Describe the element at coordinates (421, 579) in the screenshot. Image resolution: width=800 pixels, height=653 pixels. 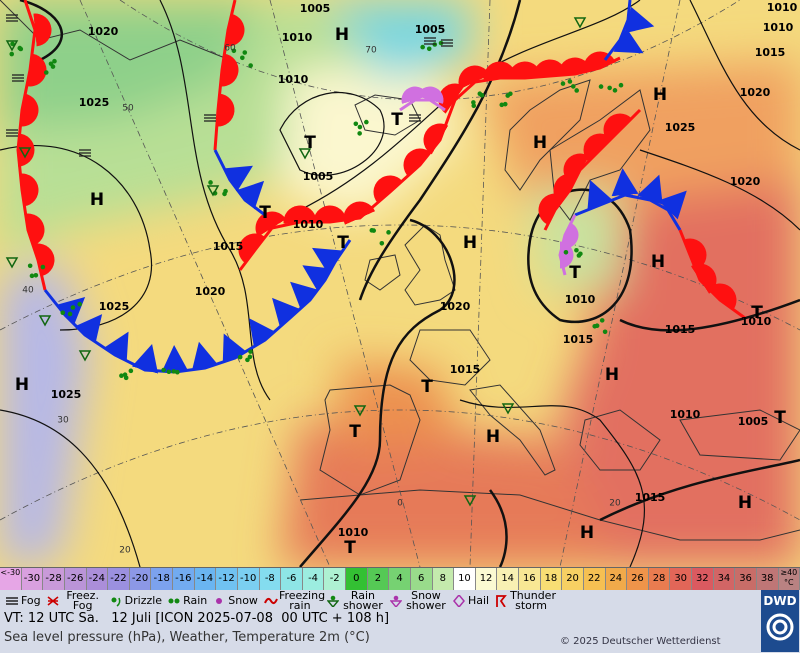
I see `scale-cell: 6` at that location.